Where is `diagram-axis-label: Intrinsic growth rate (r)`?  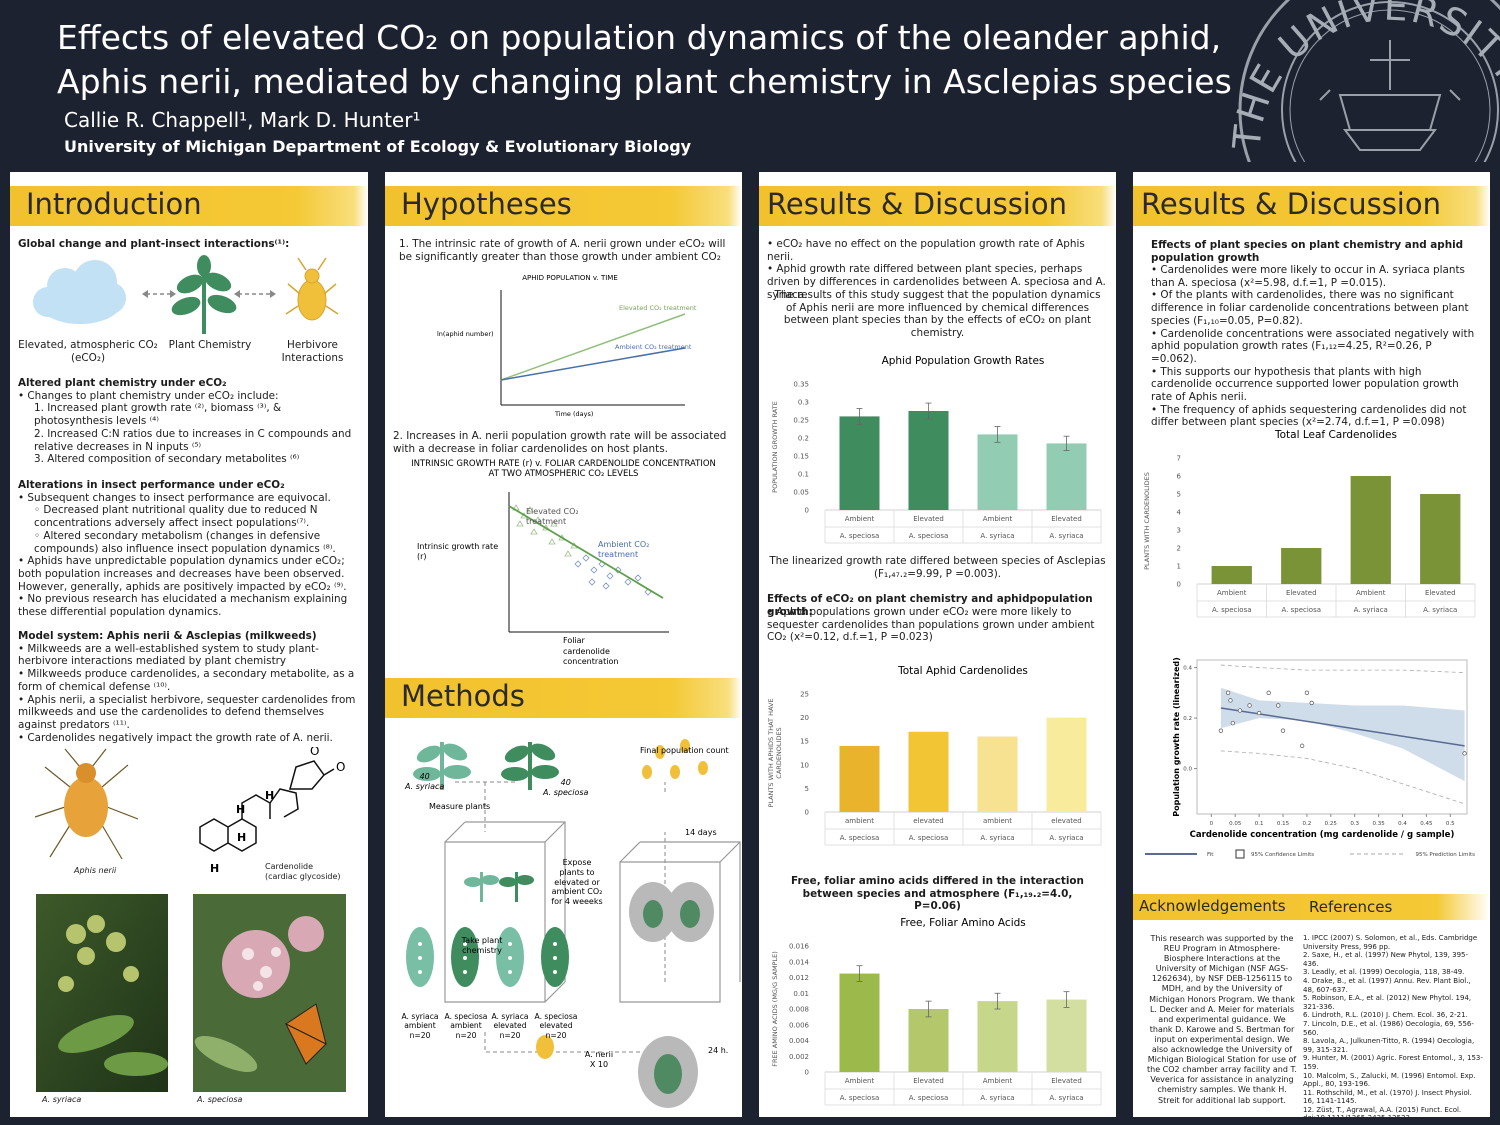 diagram-axis-label: Intrinsic growth rate (r) is located at coordinates (458, 551).